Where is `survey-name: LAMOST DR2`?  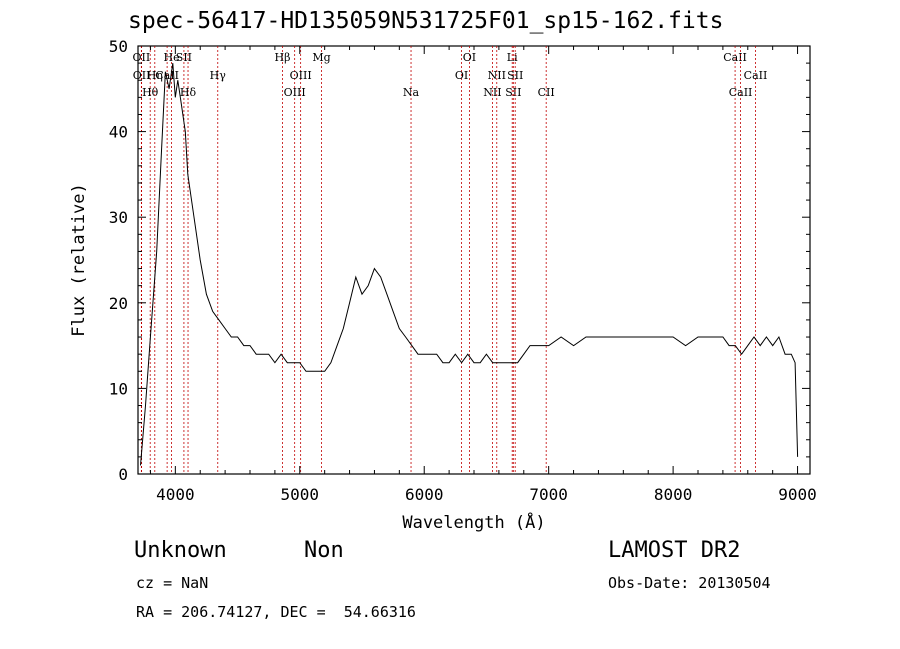
survey-name: LAMOST DR2 is located at coordinates (674, 550).